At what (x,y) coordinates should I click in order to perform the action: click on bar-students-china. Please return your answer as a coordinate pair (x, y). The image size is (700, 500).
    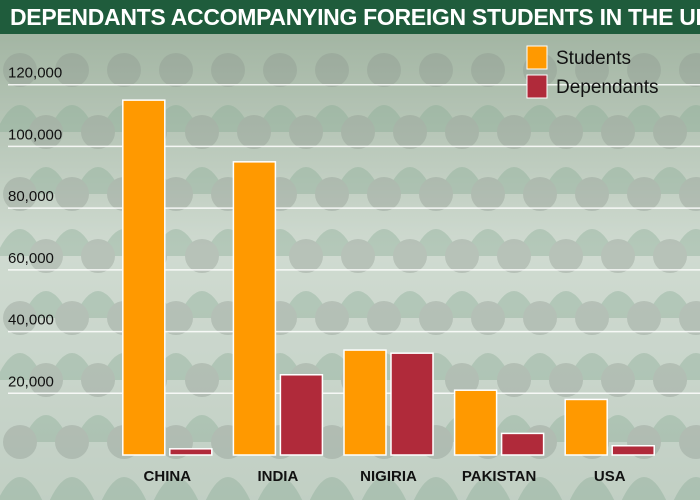
    Looking at the image, I should click on (144, 277).